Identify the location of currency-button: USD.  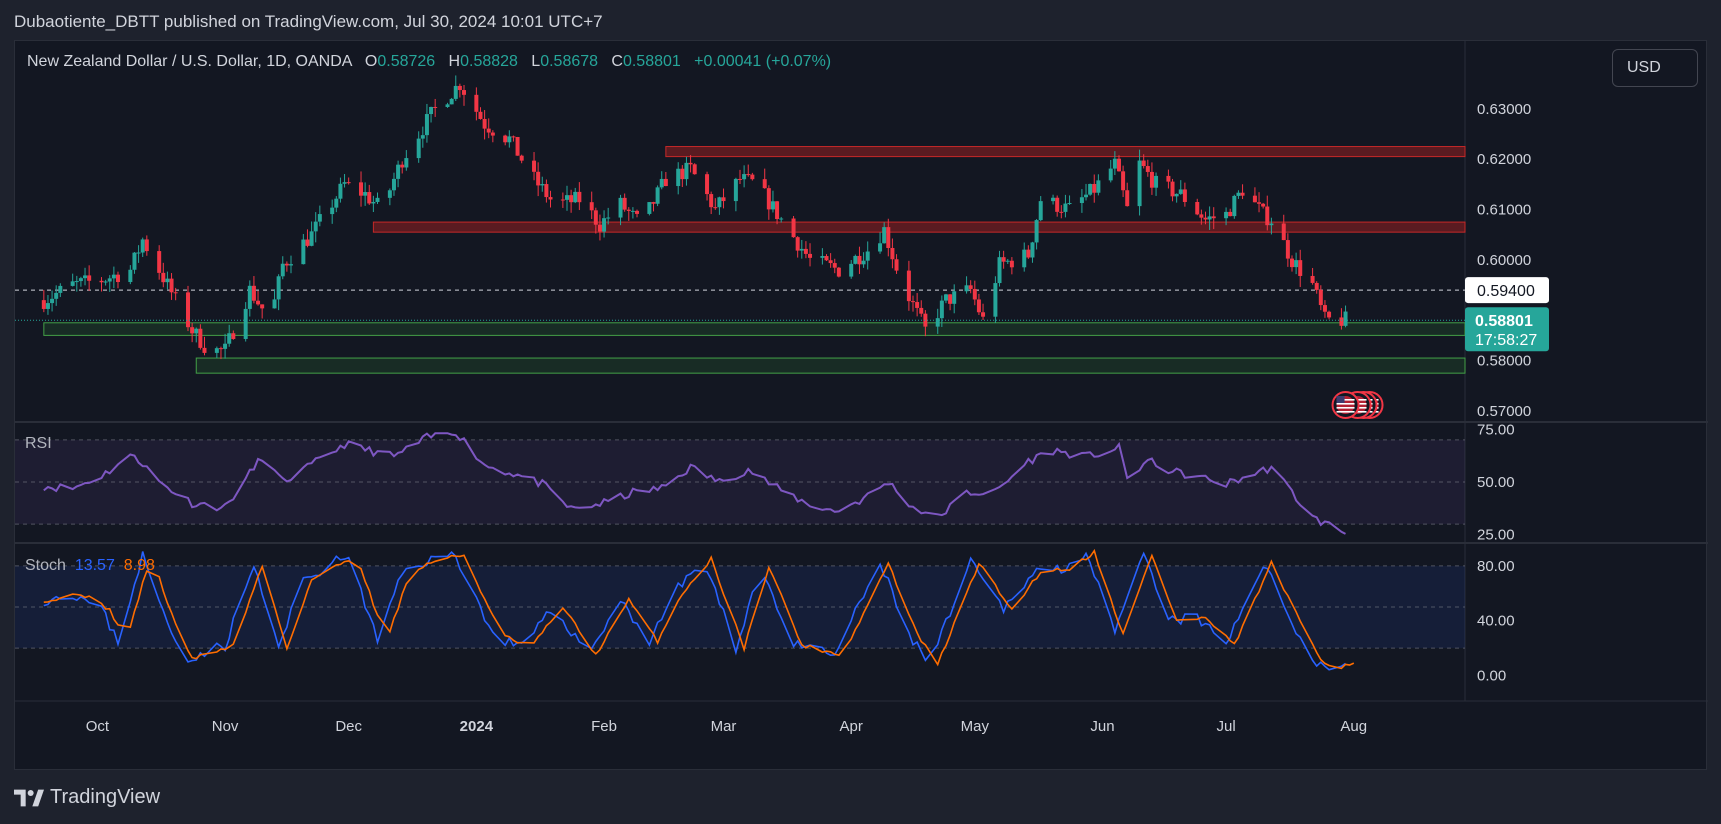
(1655, 68).